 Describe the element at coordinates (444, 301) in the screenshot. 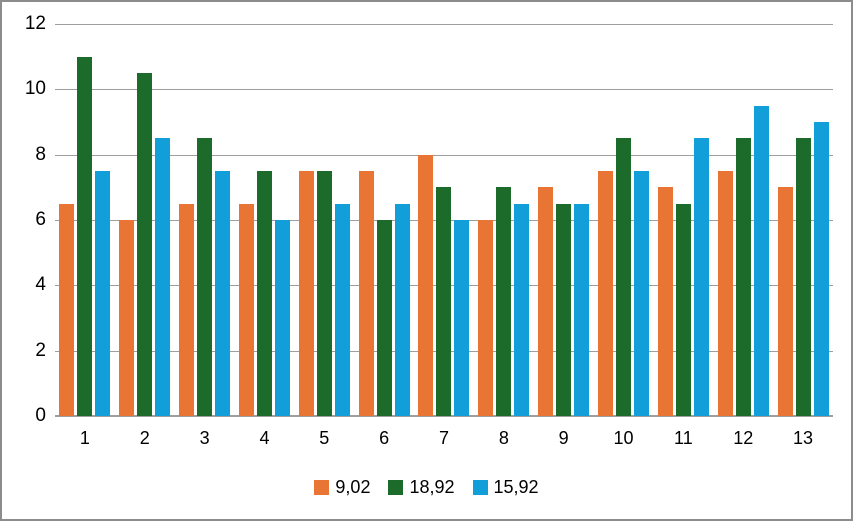

I see `bar-series-18,92-cat-7` at that location.